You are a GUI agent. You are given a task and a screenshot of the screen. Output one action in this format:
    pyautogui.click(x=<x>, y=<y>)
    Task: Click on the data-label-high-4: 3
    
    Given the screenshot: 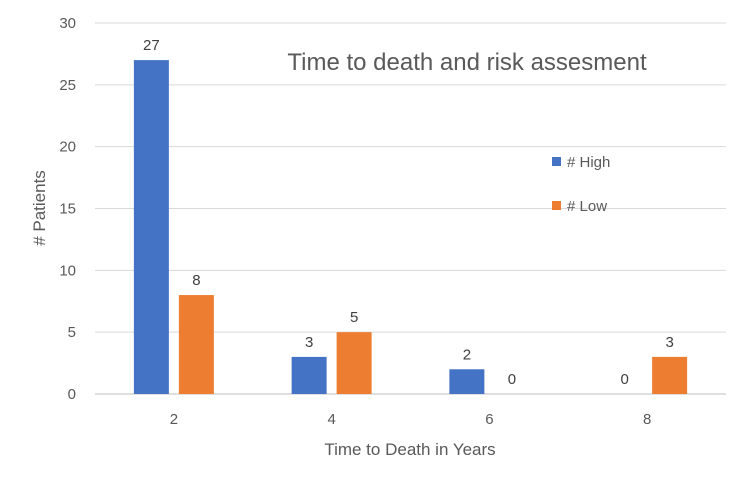 What is the action you would take?
    pyautogui.click(x=309, y=342)
    